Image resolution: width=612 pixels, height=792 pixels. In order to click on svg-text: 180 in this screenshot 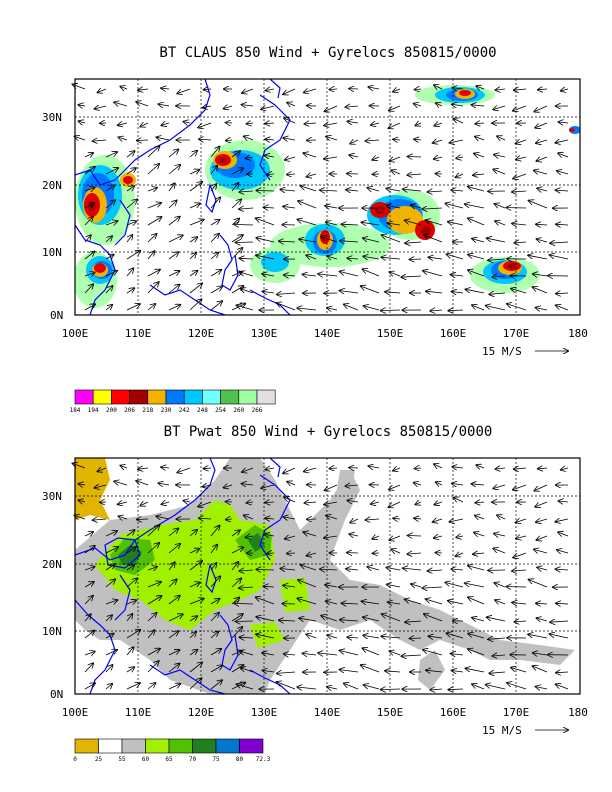, I will do `click(578, 712)`.